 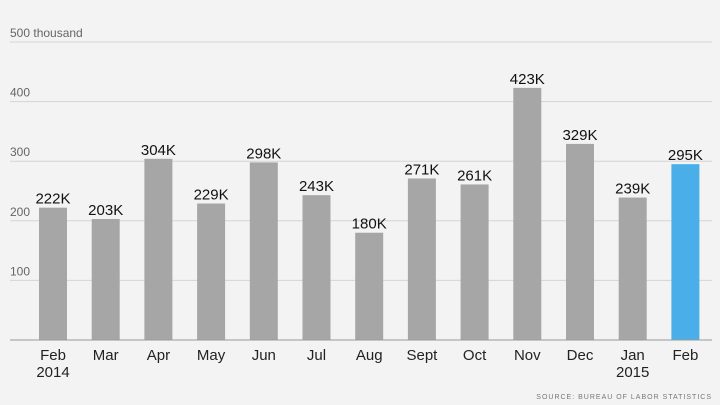 What do you see at coordinates (316, 355) in the screenshot?
I see `x-tick-label: Jul` at bounding box center [316, 355].